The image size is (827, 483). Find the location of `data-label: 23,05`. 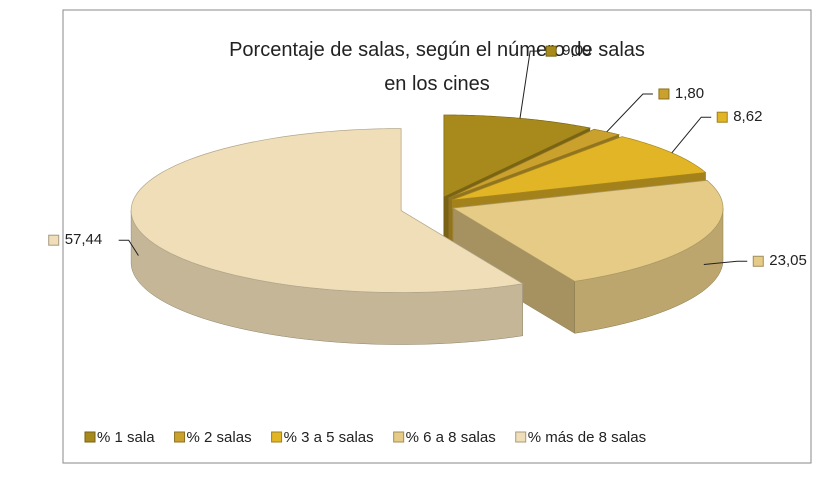

data-label: 23,05 is located at coordinates (788, 260).